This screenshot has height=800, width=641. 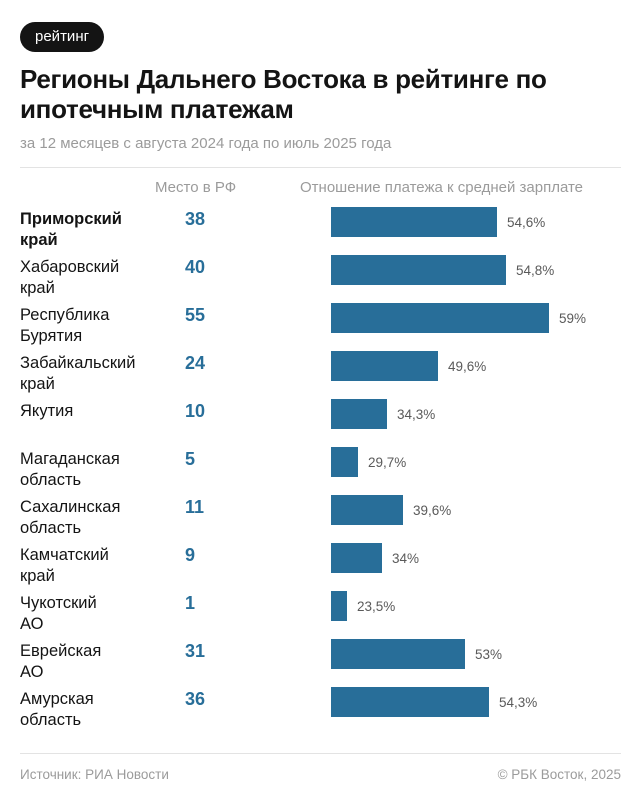 I want to click on region-label: Чукотский АО, so click(x=58, y=614).